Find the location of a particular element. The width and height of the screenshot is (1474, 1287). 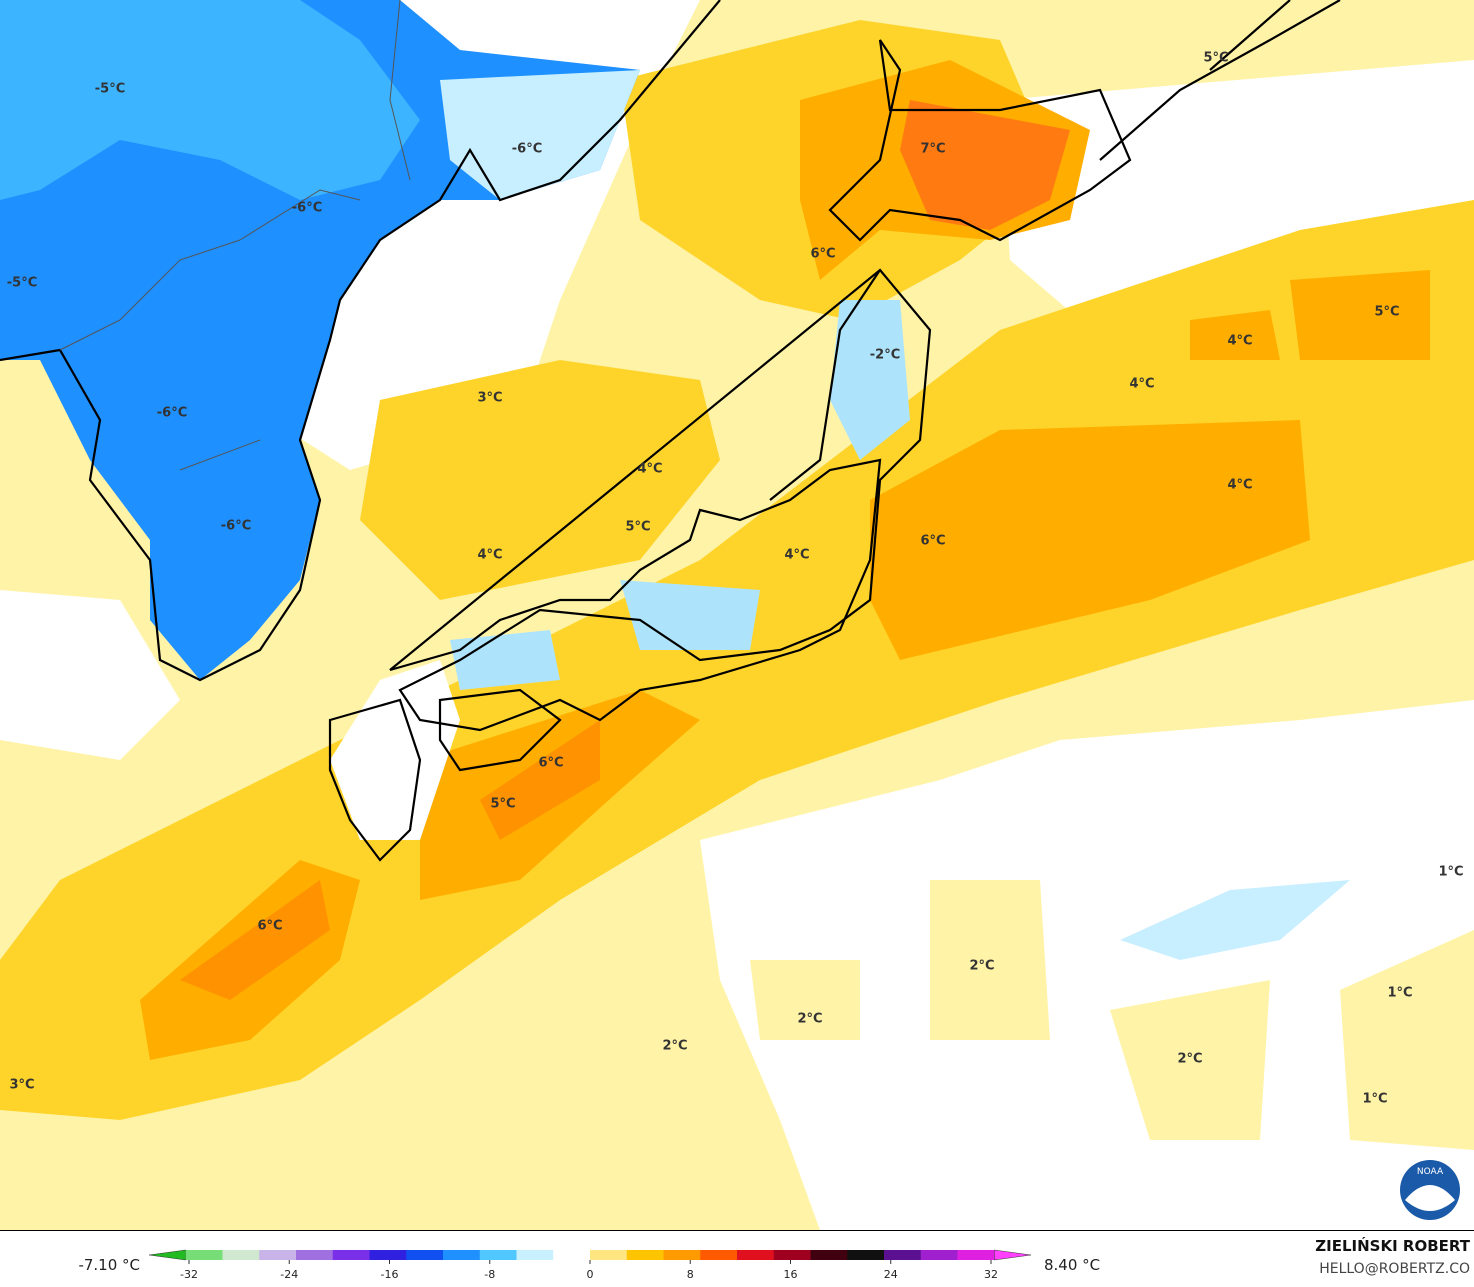

colorbar-tick-label: -32 is located at coordinates (189, 1274).